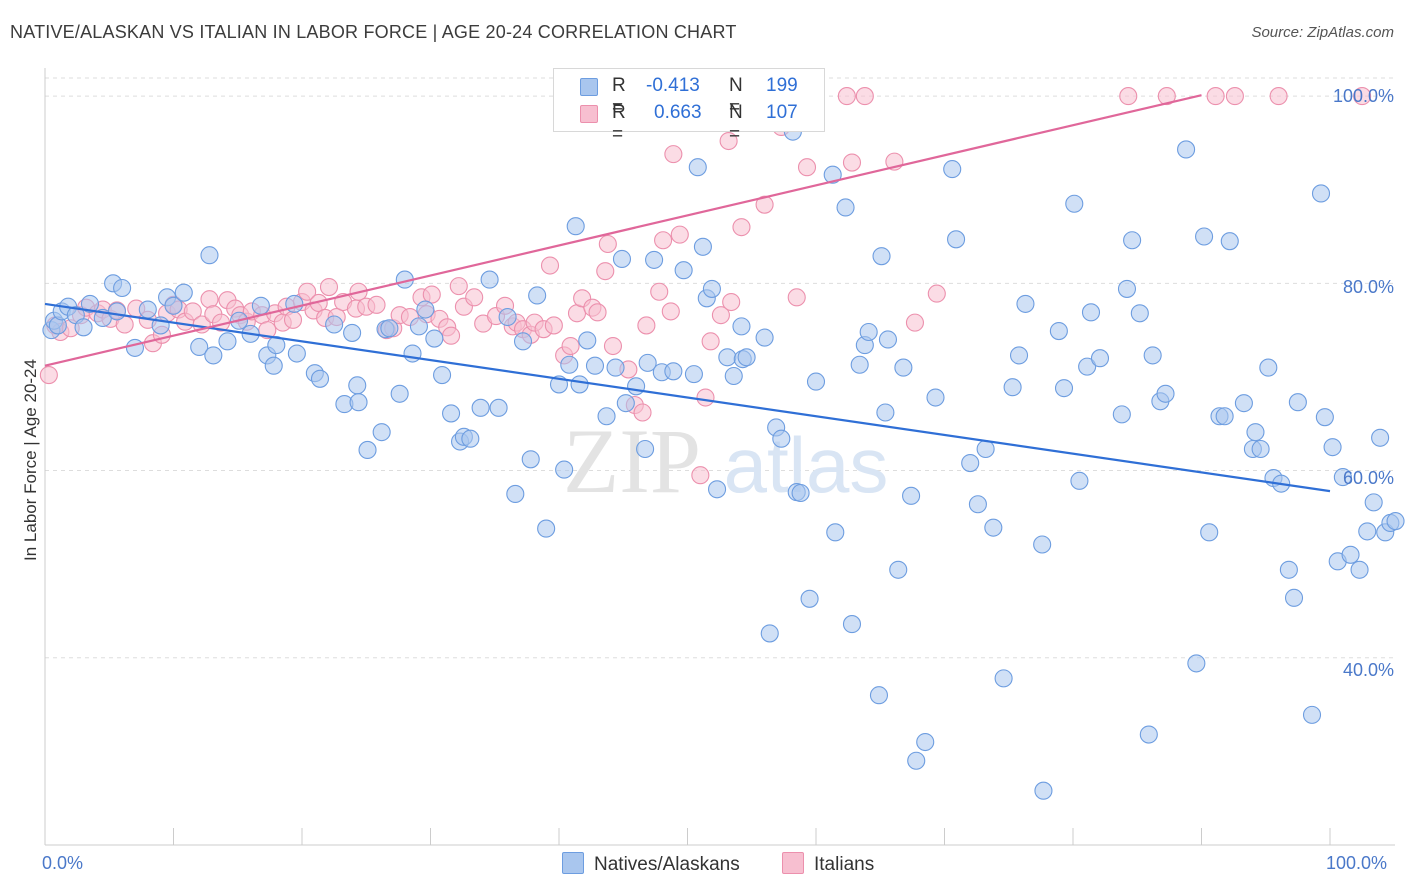 This screenshot has height=892, width=1406. I want to click on y-tick-label: 80.0%, so click(1368, 287).